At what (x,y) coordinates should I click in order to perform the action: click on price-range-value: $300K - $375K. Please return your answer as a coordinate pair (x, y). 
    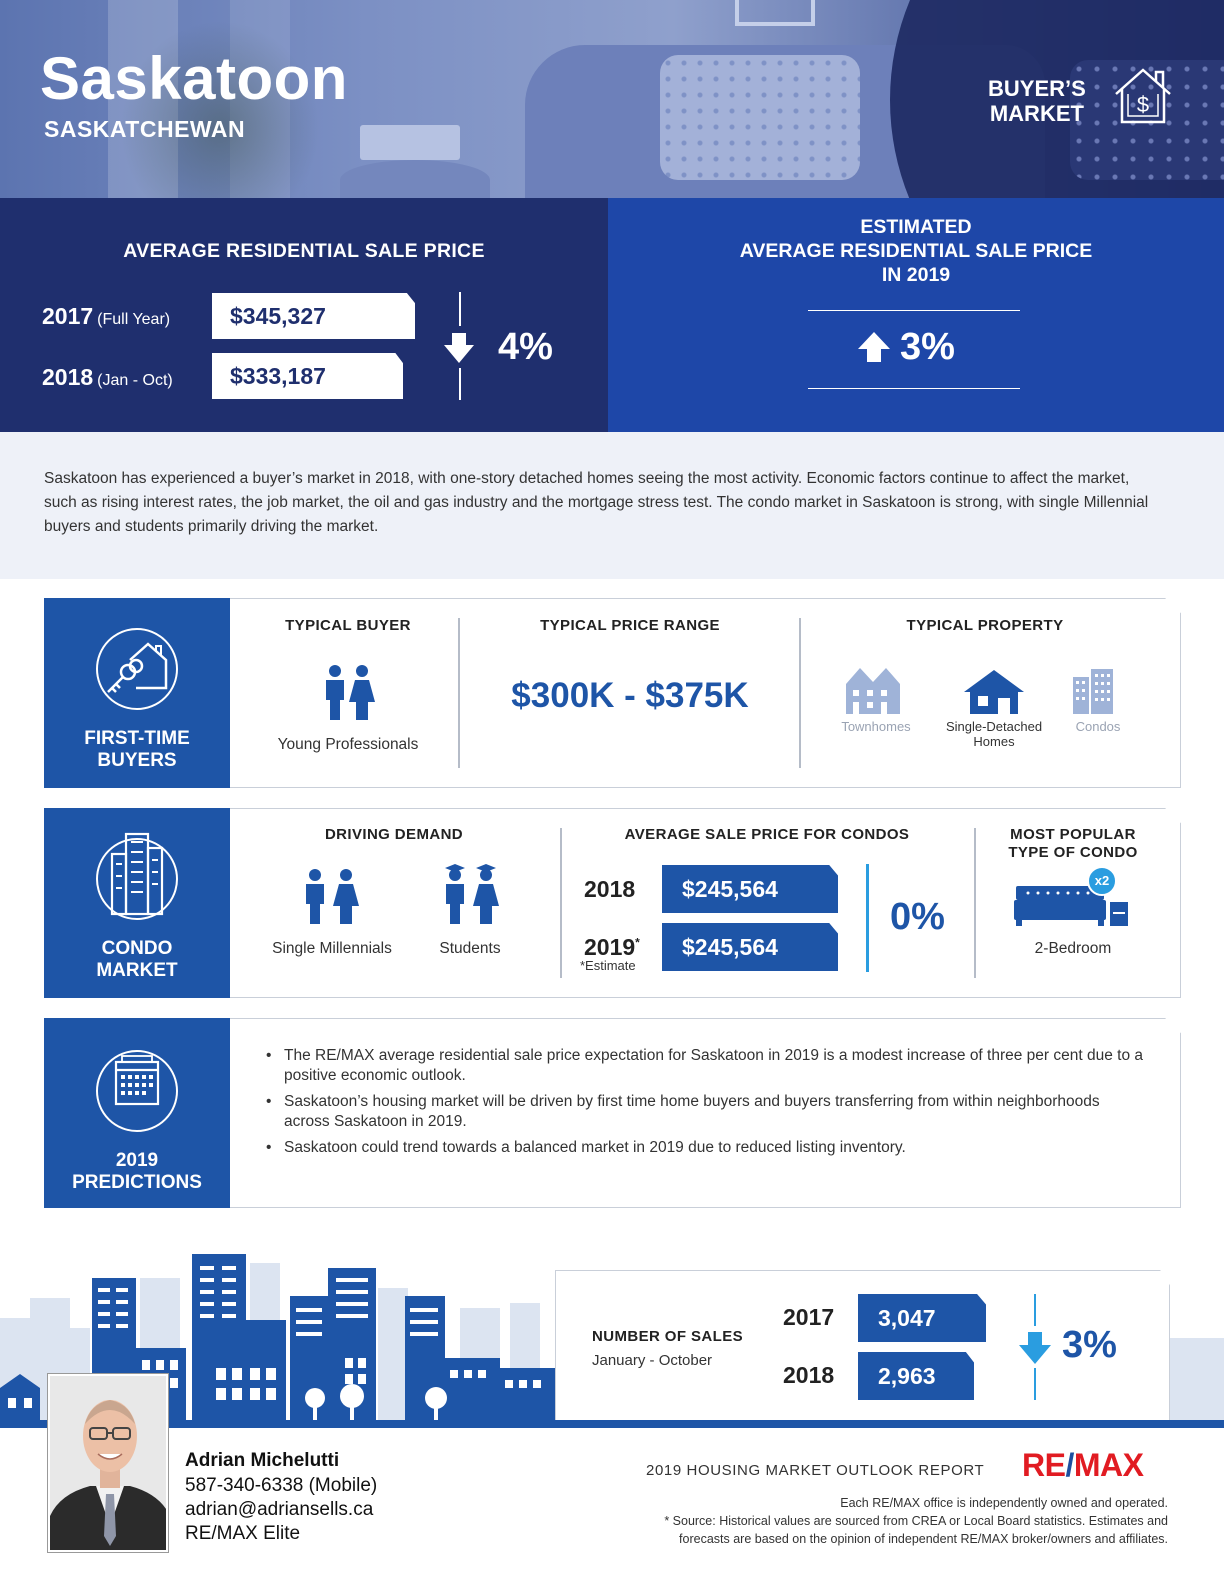
    Looking at the image, I should click on (630, 695).